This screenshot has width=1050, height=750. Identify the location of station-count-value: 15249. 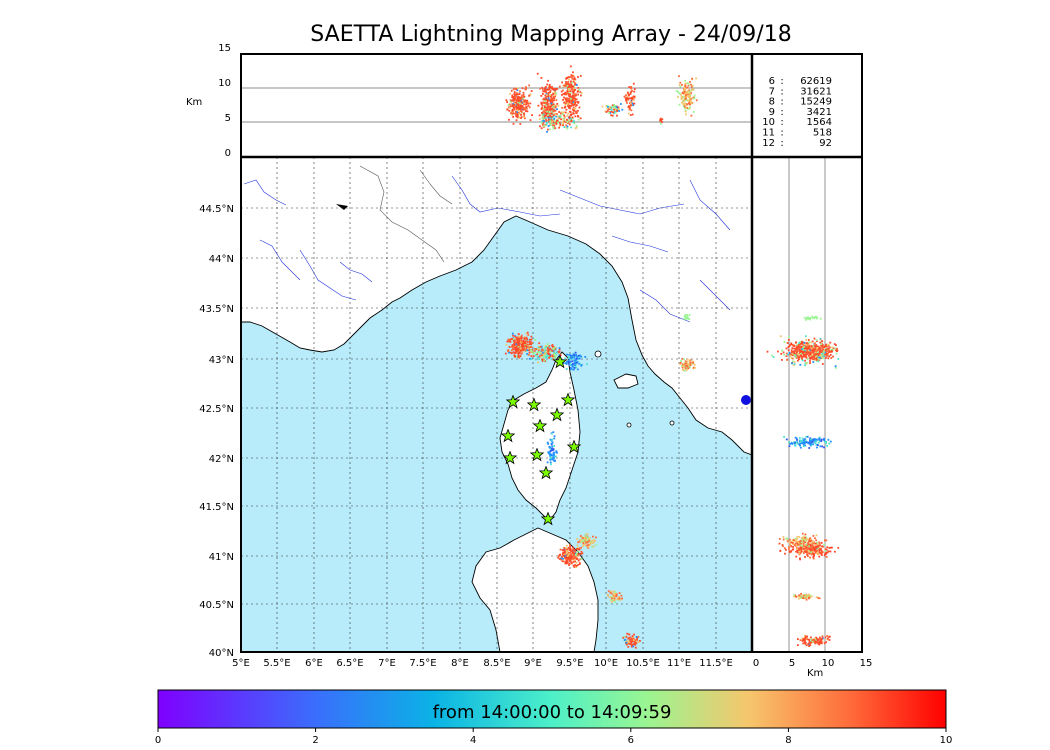
(816, 102).